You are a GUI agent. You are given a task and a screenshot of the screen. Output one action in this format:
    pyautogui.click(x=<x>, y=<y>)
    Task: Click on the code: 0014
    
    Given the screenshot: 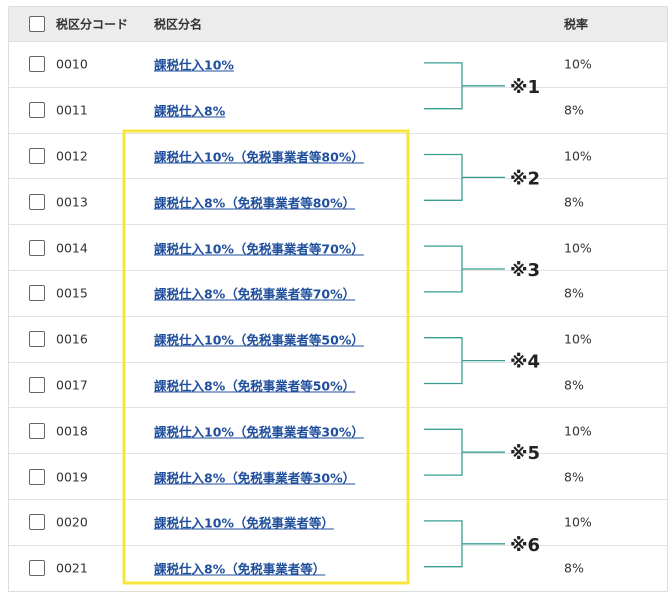 What is the action you would take?
    pyautogui.click(x=72, y=248)
    